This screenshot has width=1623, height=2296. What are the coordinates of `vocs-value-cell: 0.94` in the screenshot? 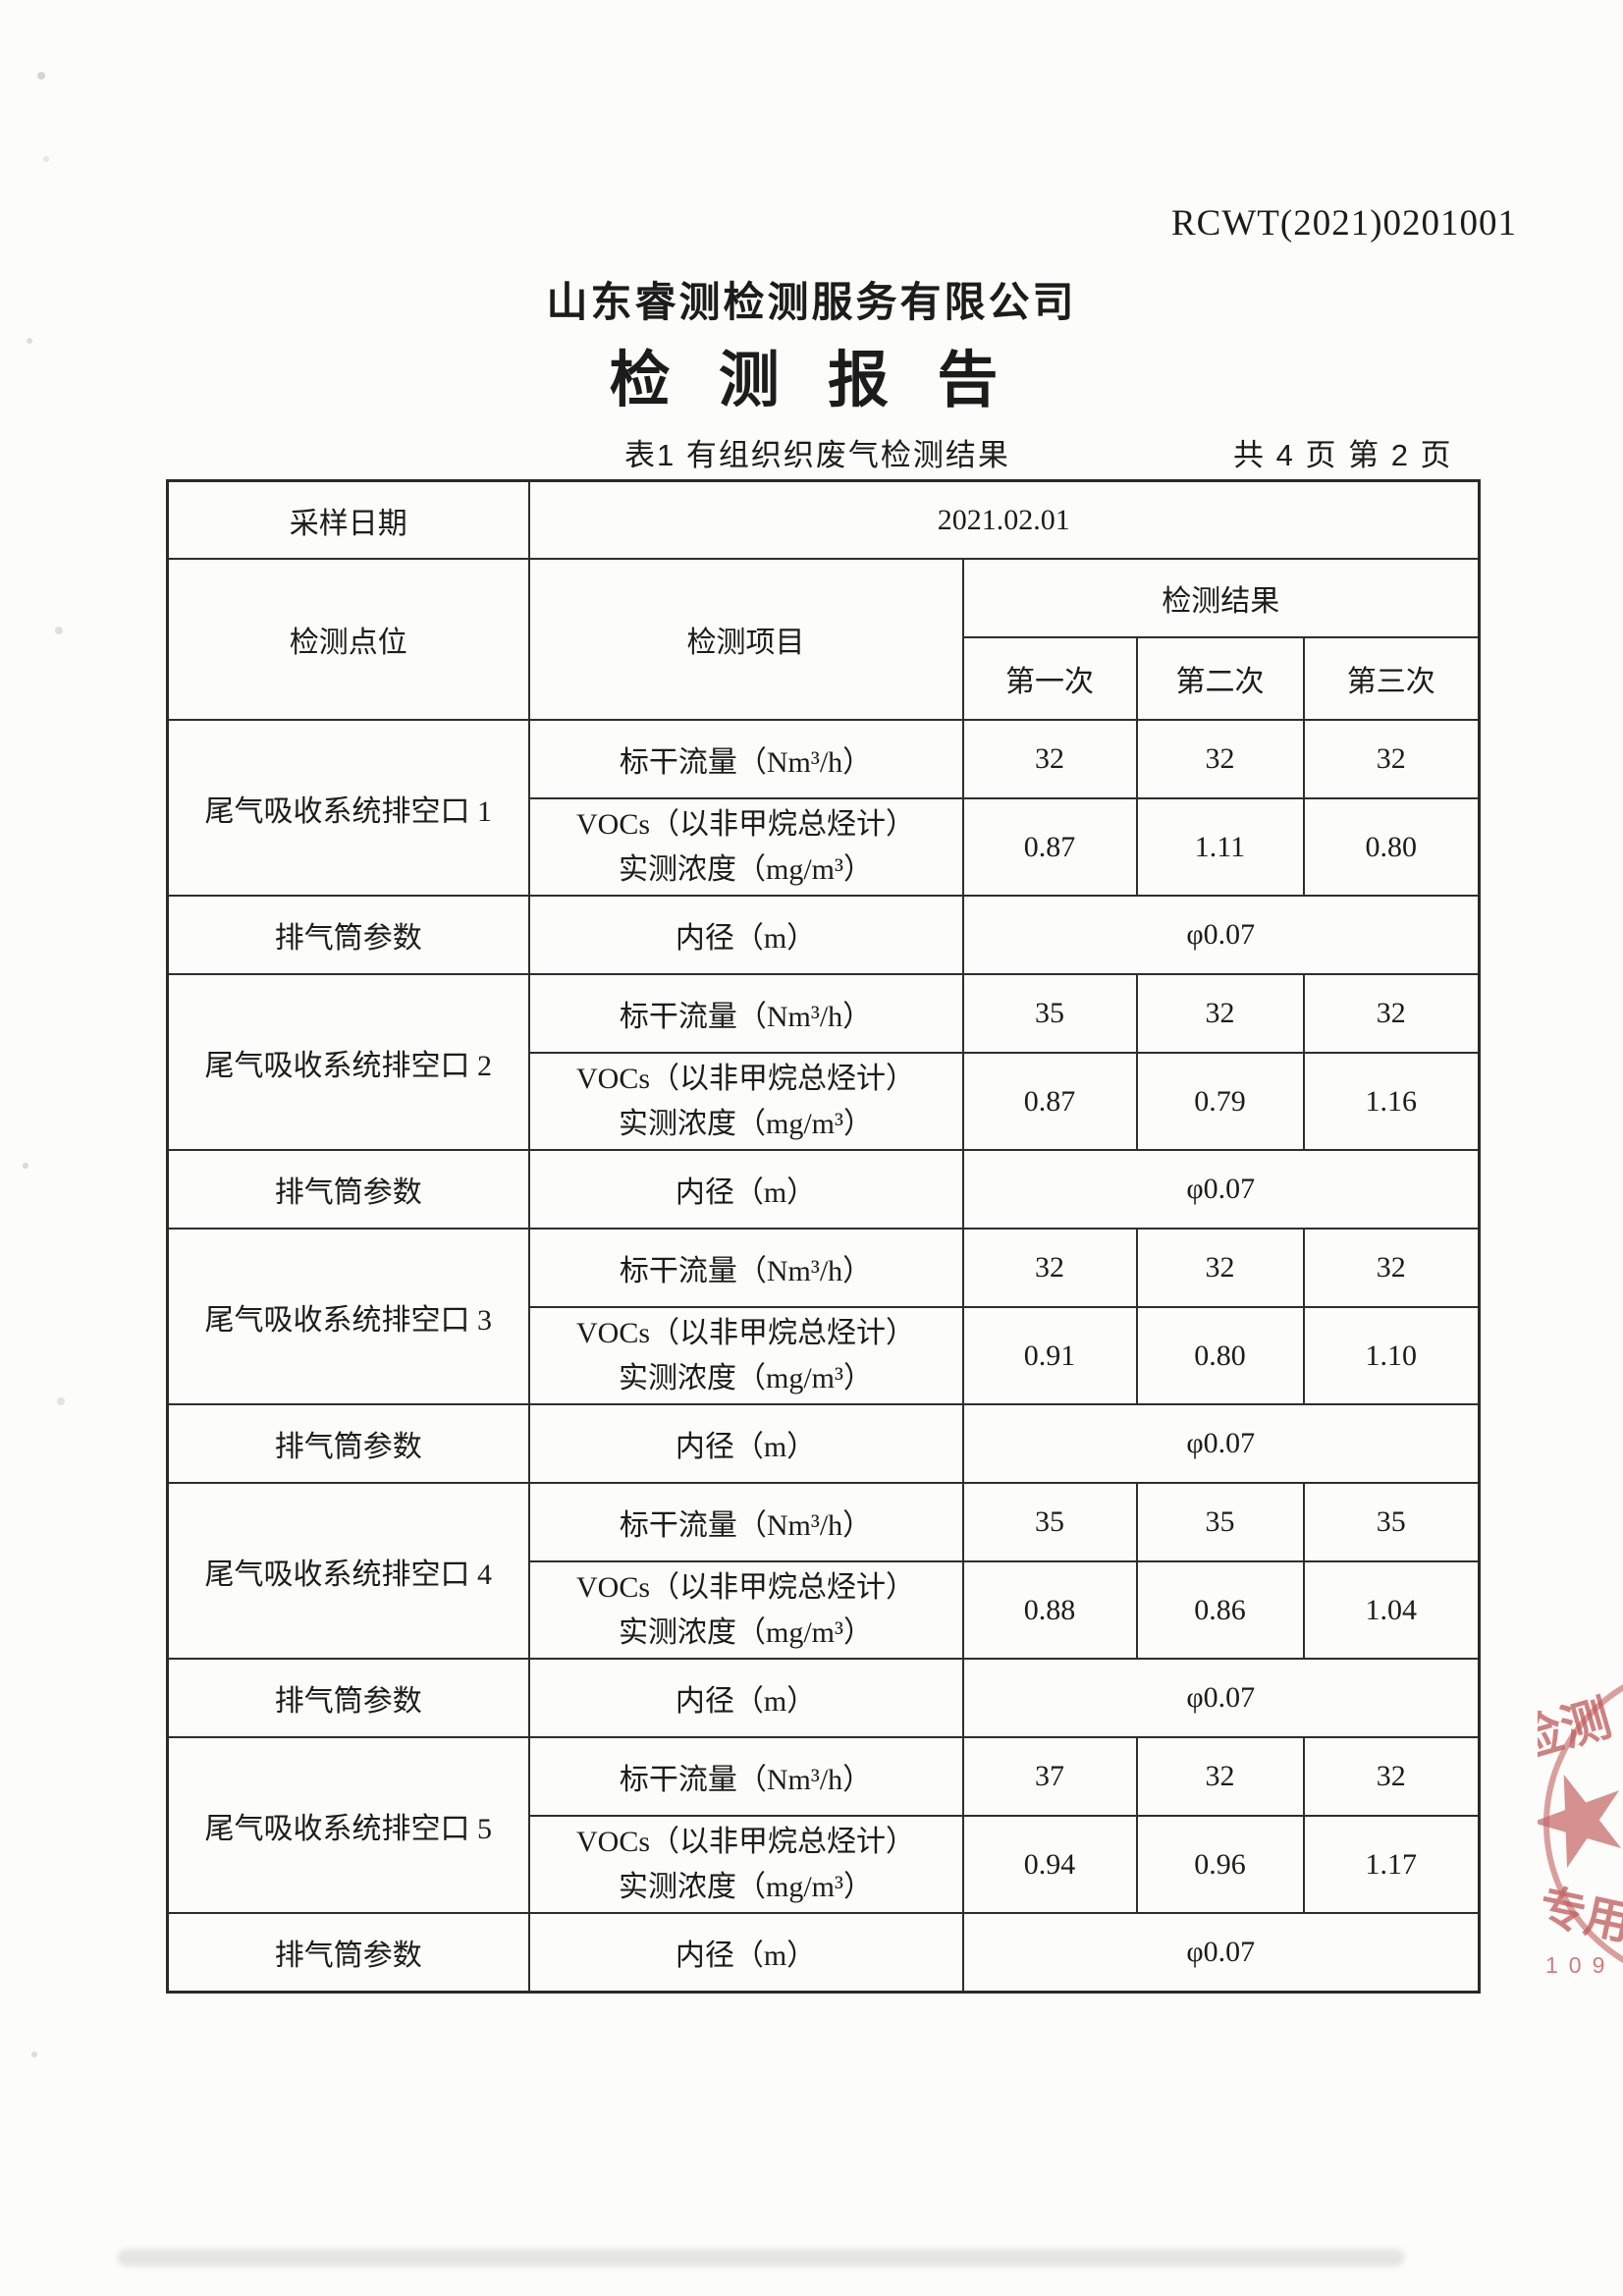 It's located at (1049, 1864).